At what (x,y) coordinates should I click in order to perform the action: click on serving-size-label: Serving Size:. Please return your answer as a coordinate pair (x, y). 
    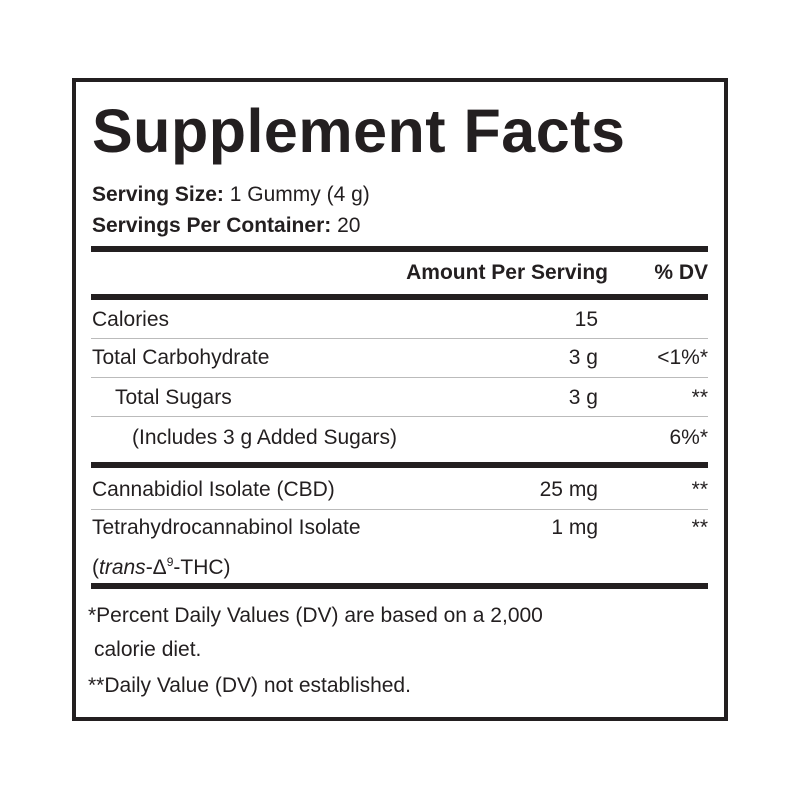
    Looking at the image, I should click on (158, 194).